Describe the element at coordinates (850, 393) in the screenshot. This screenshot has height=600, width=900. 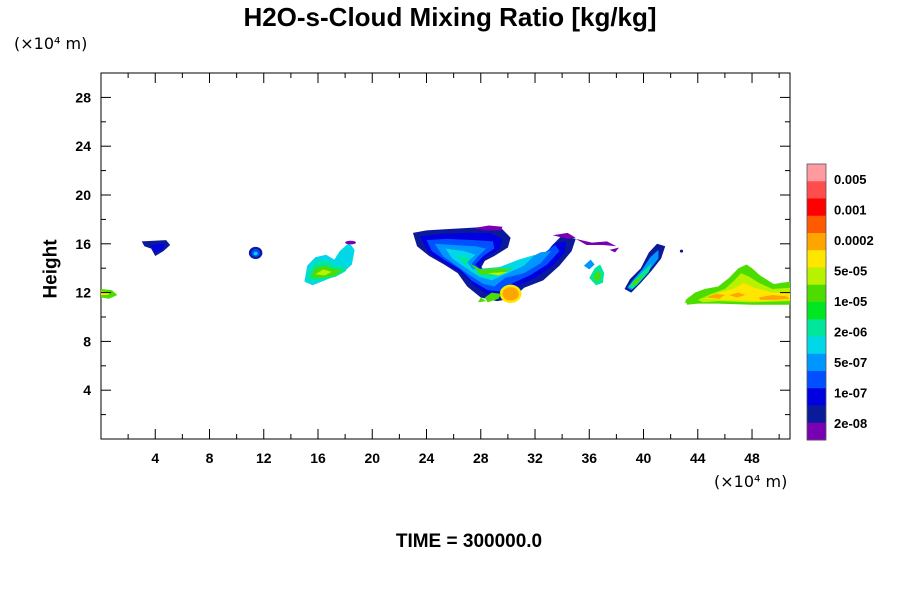
I see `colorbar-label: 1e-07` at that location.